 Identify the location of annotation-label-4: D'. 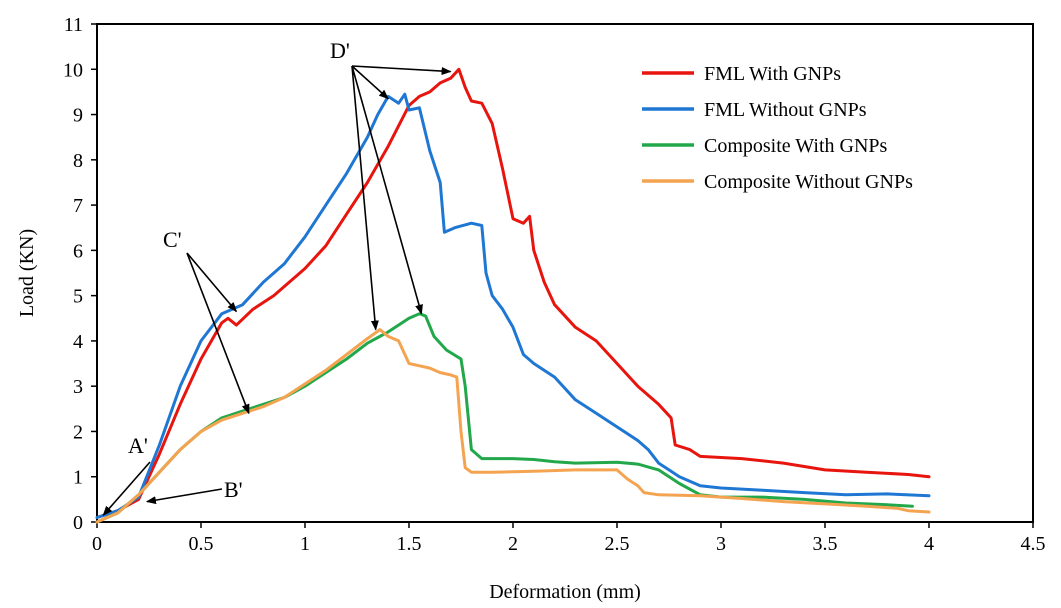
(340, 50).